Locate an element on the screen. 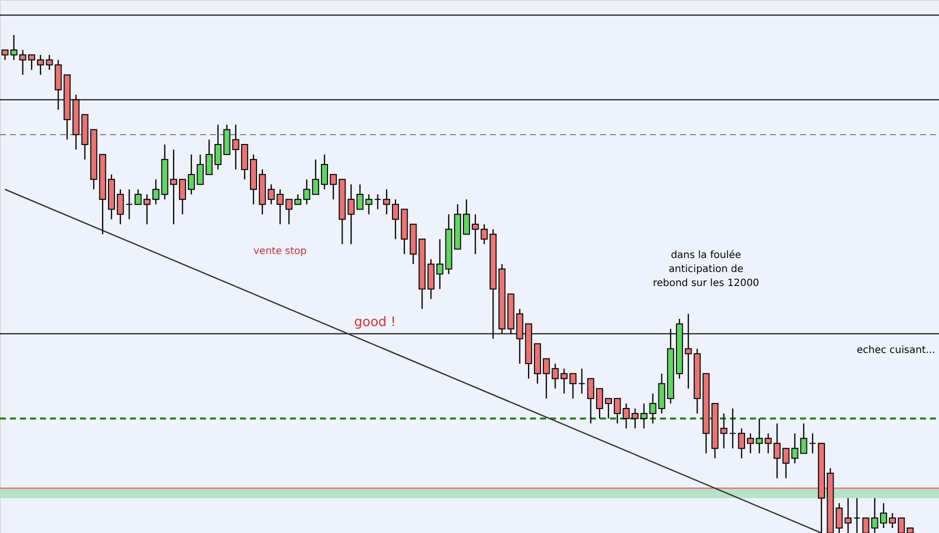 Image resolution: width=939 pixels, height=533 pixels. annotation: vente stop is located at coordinates (280, 251).